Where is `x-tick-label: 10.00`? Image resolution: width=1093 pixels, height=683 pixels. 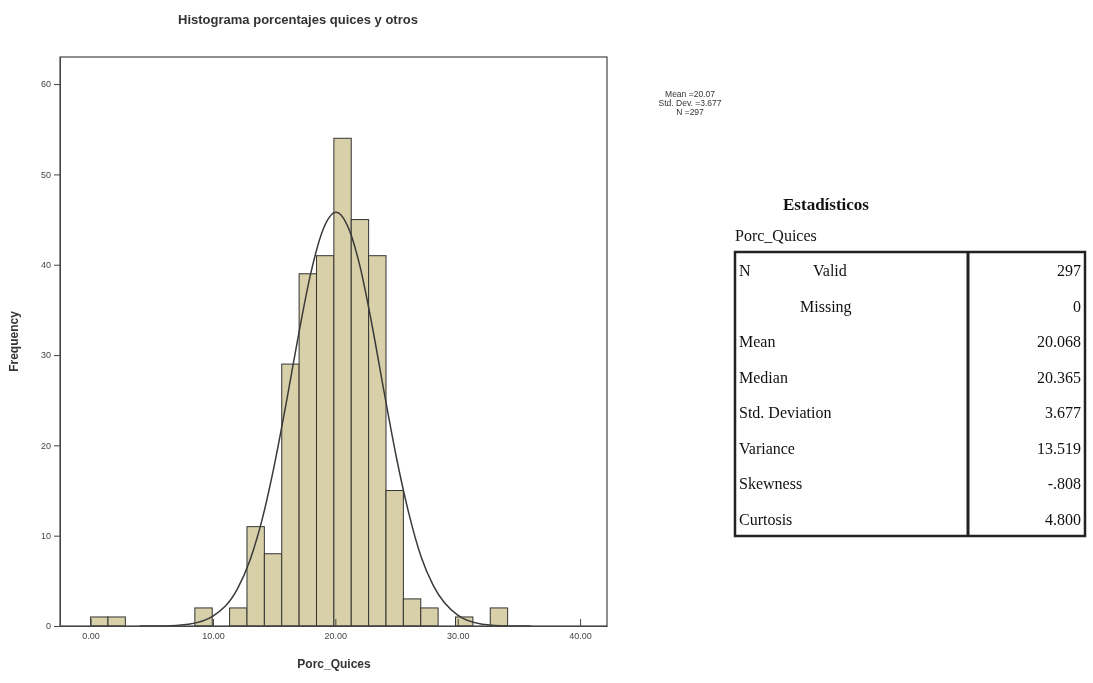
x-tick-label: 10.00 is located at coordinates (213, 635).